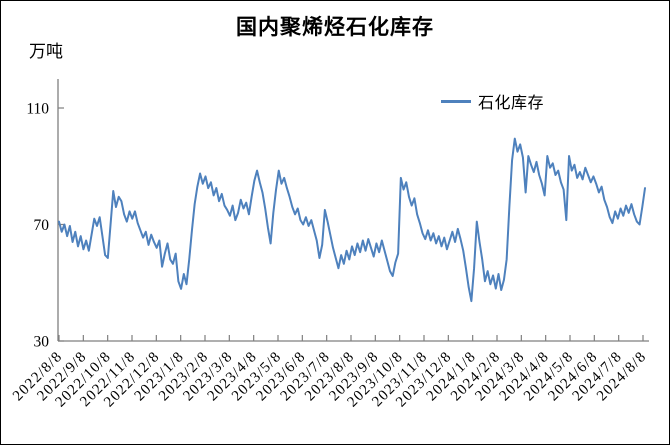 The image size is (670, 445). I want to click on y-axis-unit-label: 万吨, so click(46, 51).